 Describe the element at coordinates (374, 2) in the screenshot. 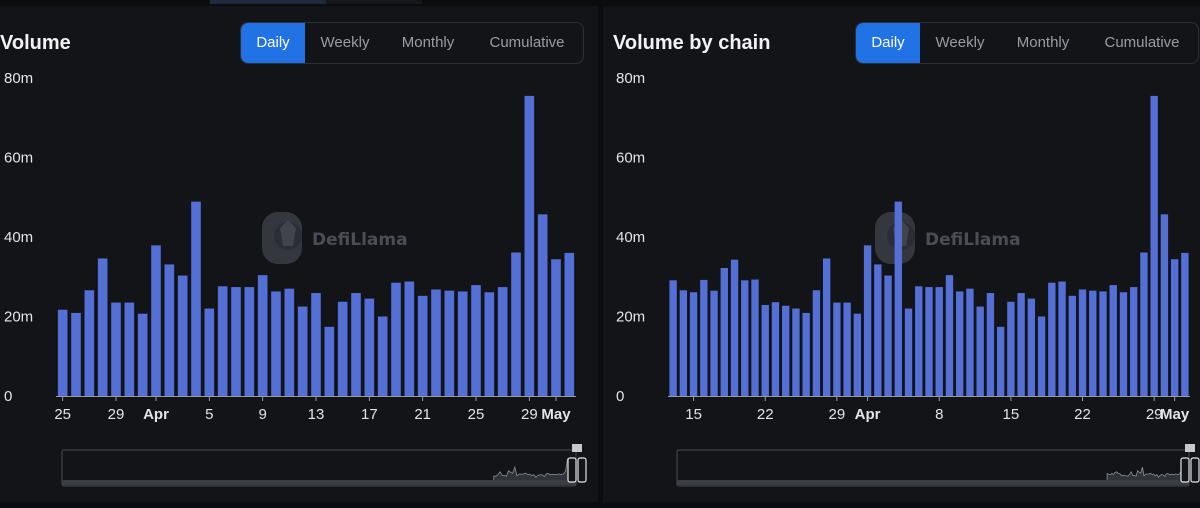

I see `top-tab` at that location.